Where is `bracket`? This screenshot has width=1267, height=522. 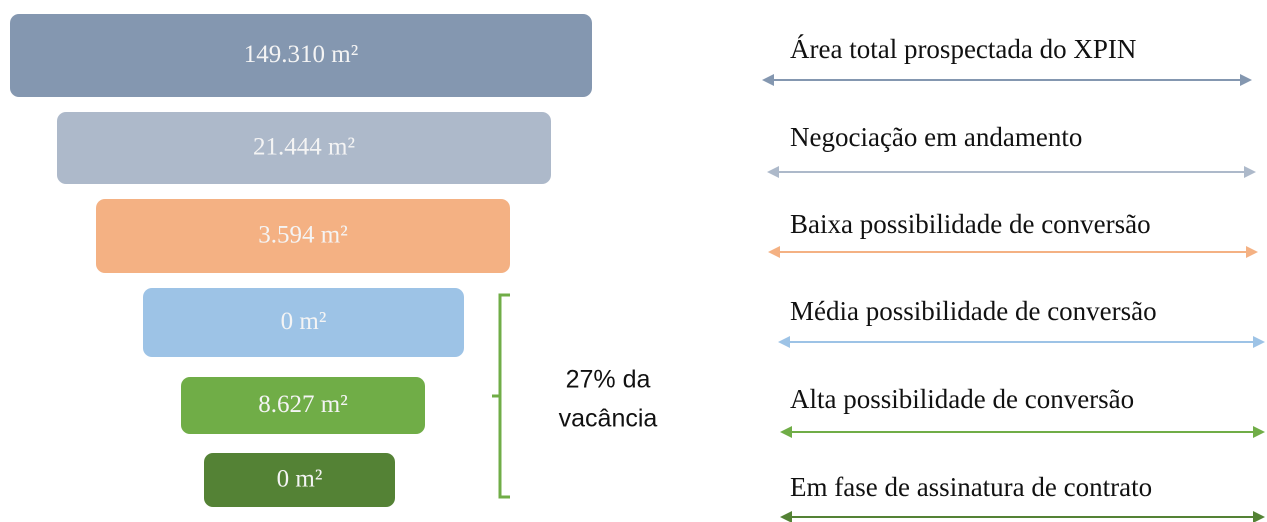 bracket is located at coordinates (501, 396).